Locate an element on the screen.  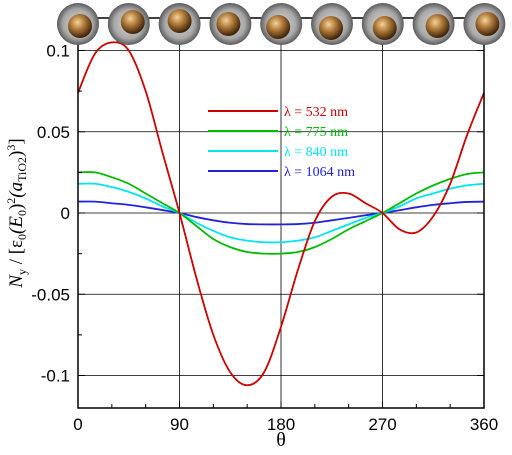
x-tick-label: 270 is located at coordinates (382, 424).